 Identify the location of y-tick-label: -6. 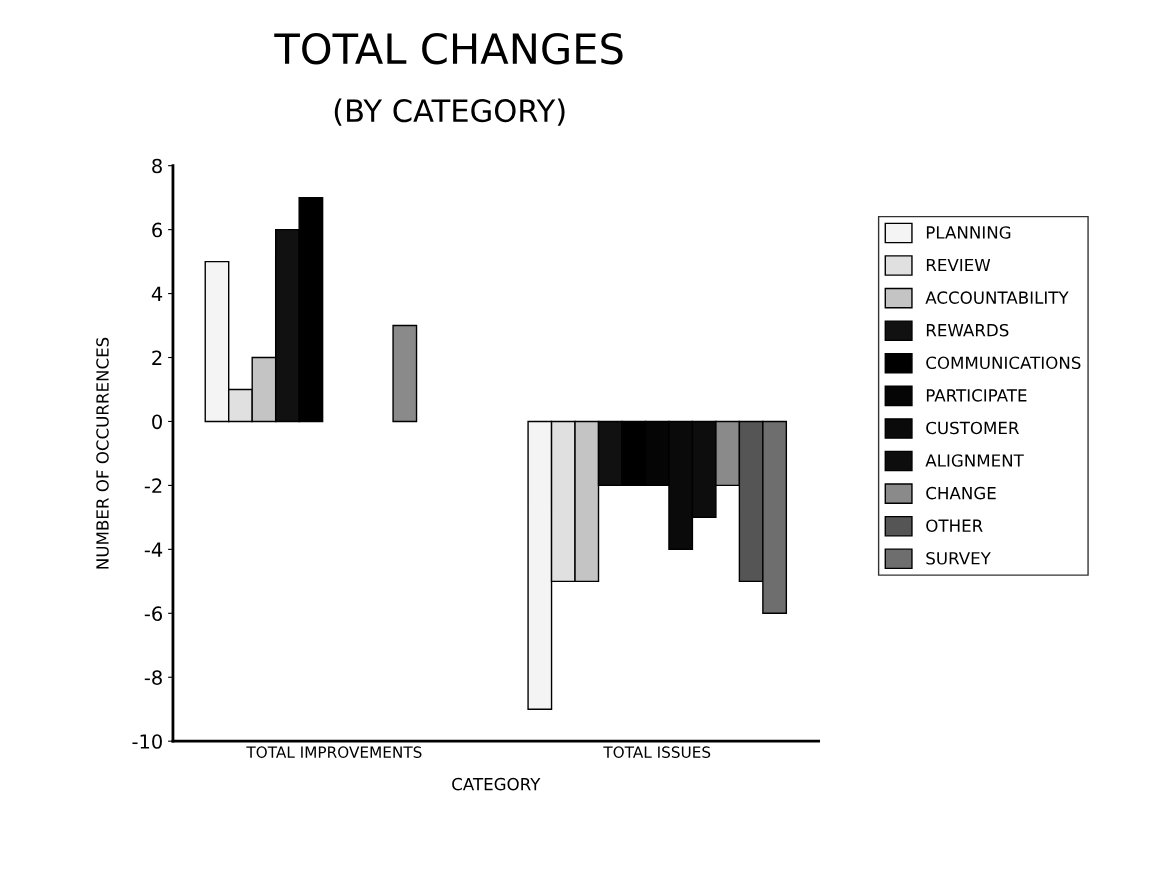
(153, 613).